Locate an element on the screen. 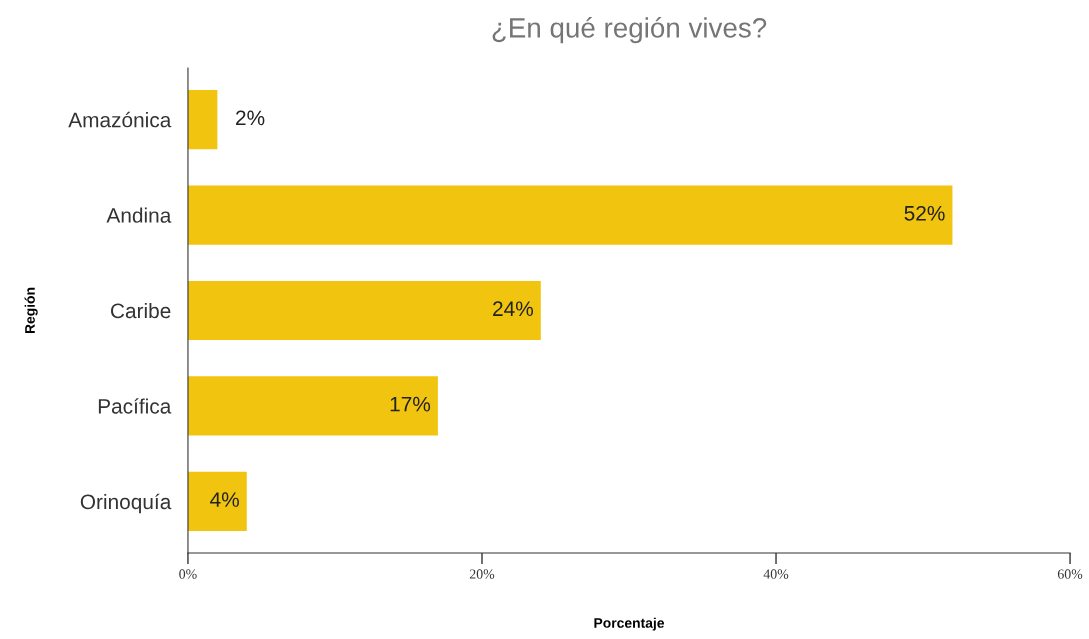 The width and height of the screenshot is (1089, 639). x-tick-label: 0% is located at coordinates (188, 574).